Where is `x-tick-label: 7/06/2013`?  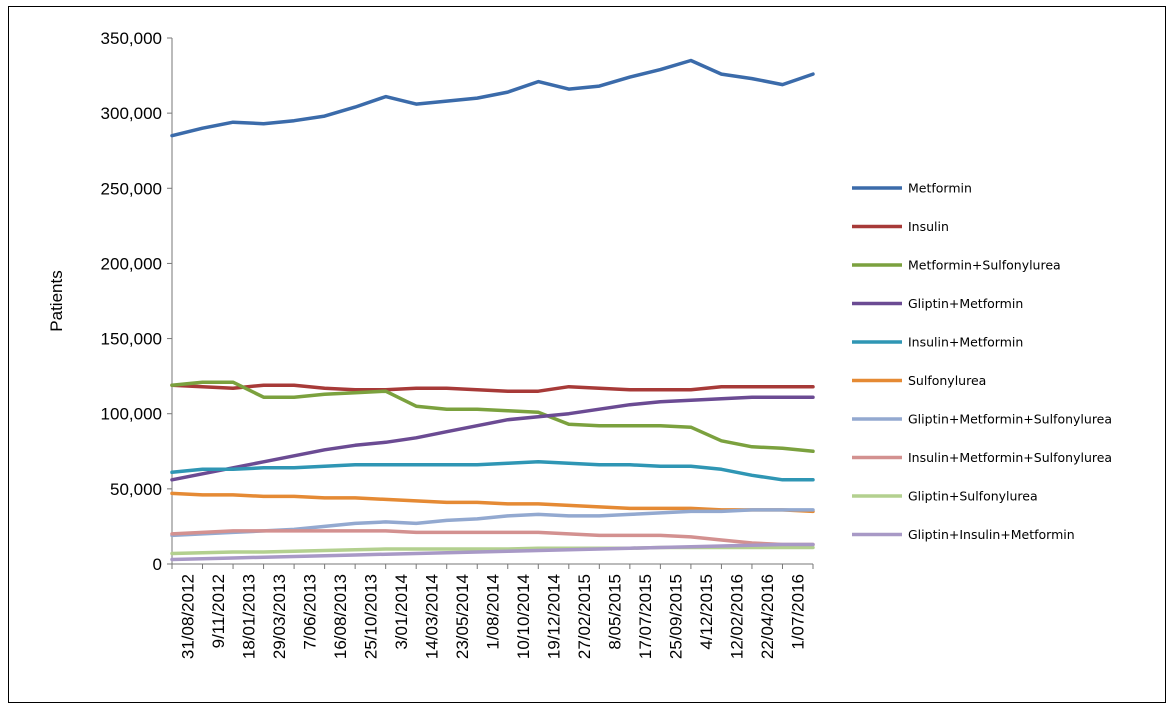
x-tick-label: 7/06/2013 is located at coordinates (309, 612).